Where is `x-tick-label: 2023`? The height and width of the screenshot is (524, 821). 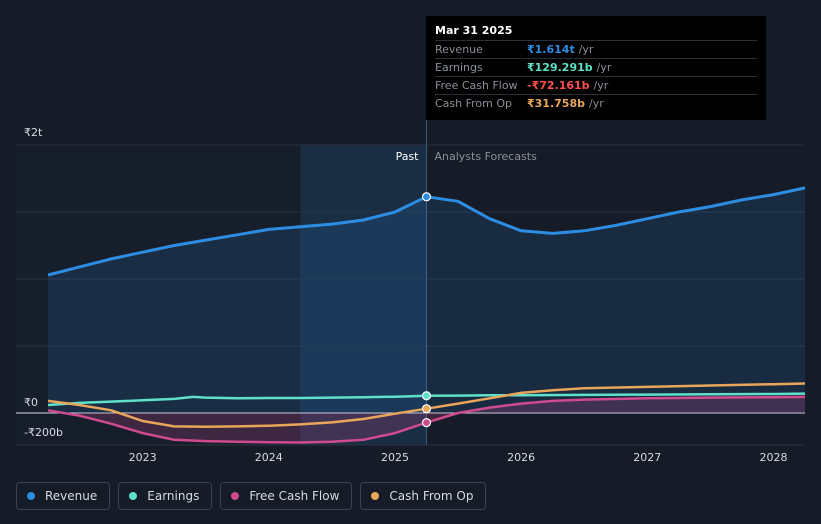
x-tick-label: 2023 is located at coordinates (143, 457).